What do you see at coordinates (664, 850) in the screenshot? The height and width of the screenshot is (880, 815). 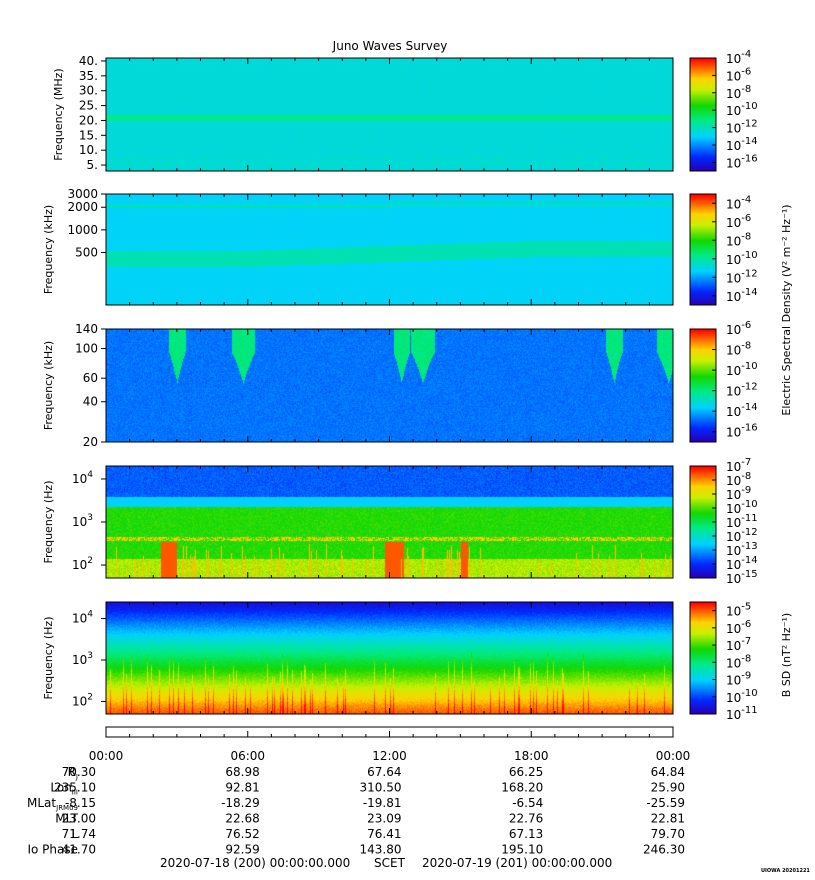 I see `ephemeris-value: 246.30` at bounding box center [664, 850].